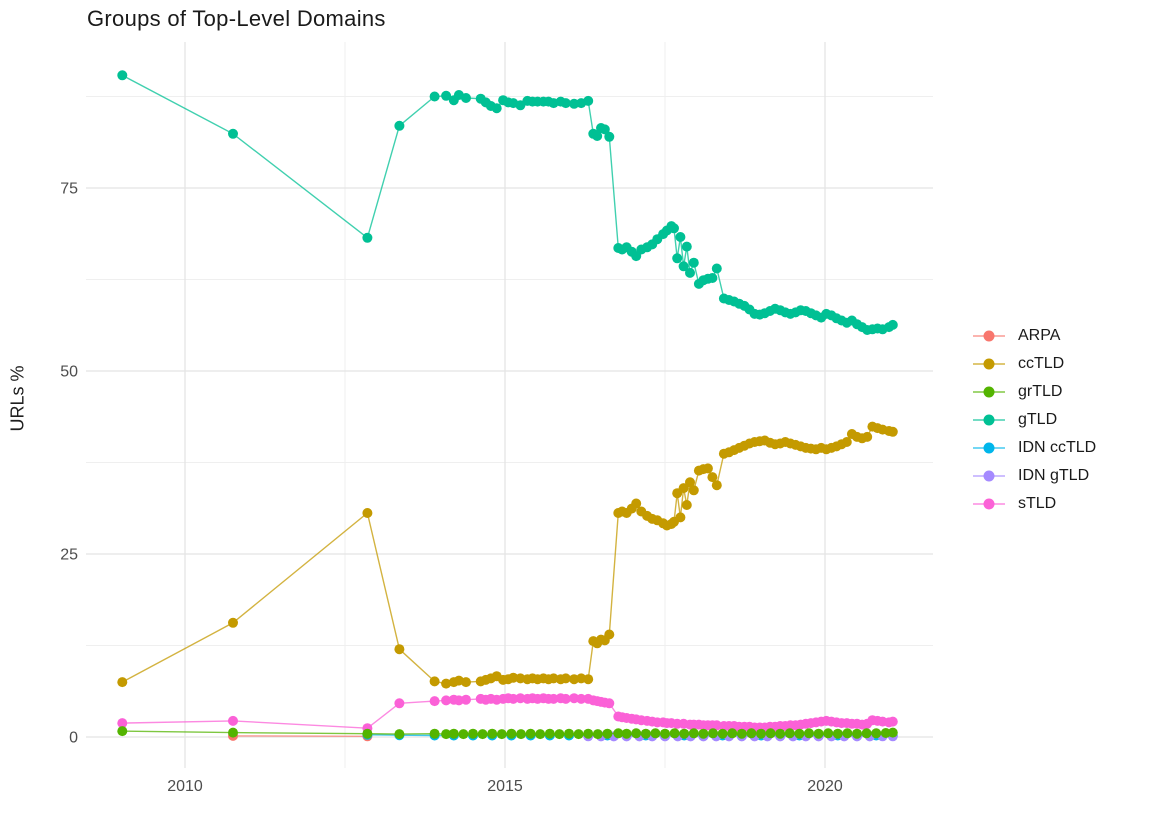 The image size is (1164, 827). I want to click on legend-key-icon-gtld, so click(989, 420).